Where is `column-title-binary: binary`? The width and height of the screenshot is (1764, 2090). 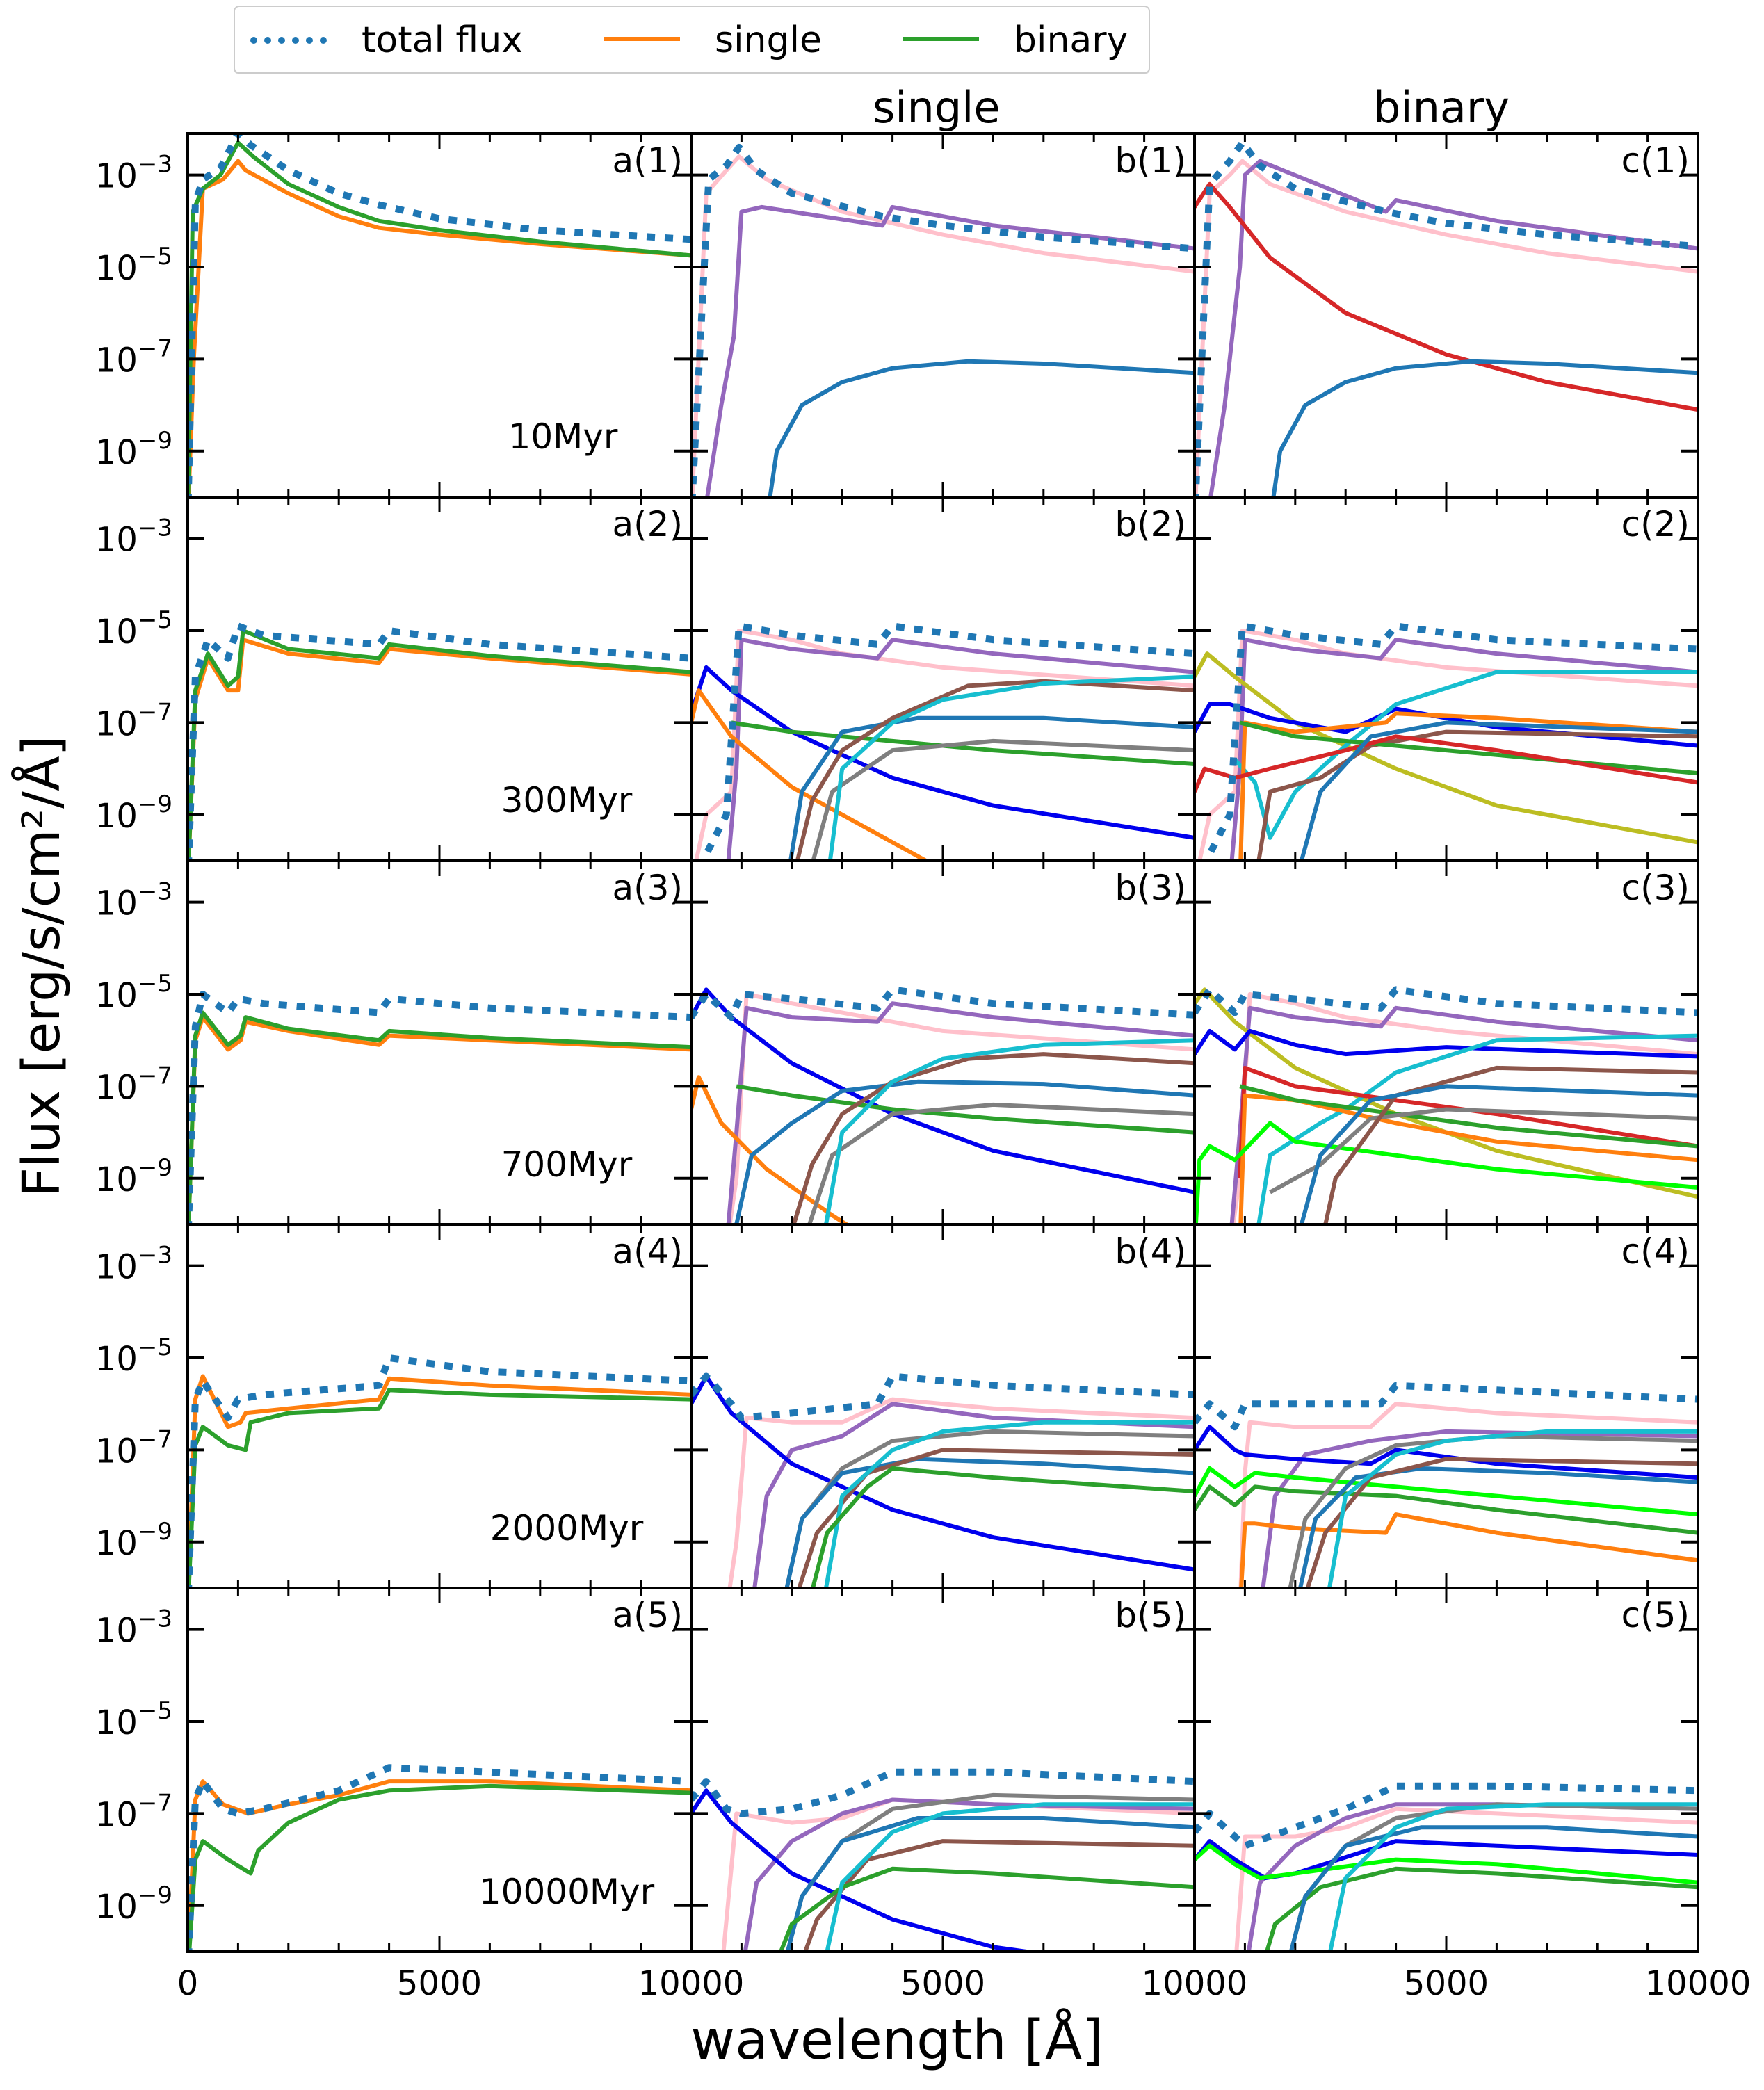 column-title-binary: binary is located at coordinates (1442, 108).